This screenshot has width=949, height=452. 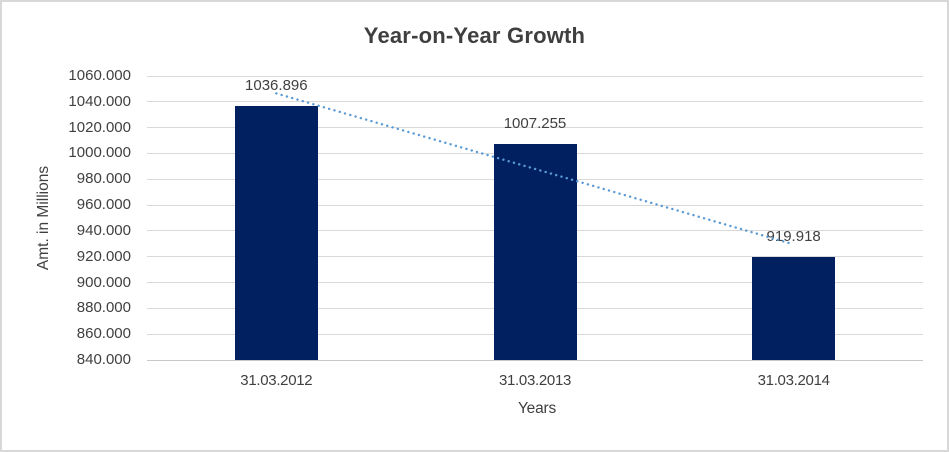 I want to click on y-tick-label: 900.000, so click(x=103, y=282).